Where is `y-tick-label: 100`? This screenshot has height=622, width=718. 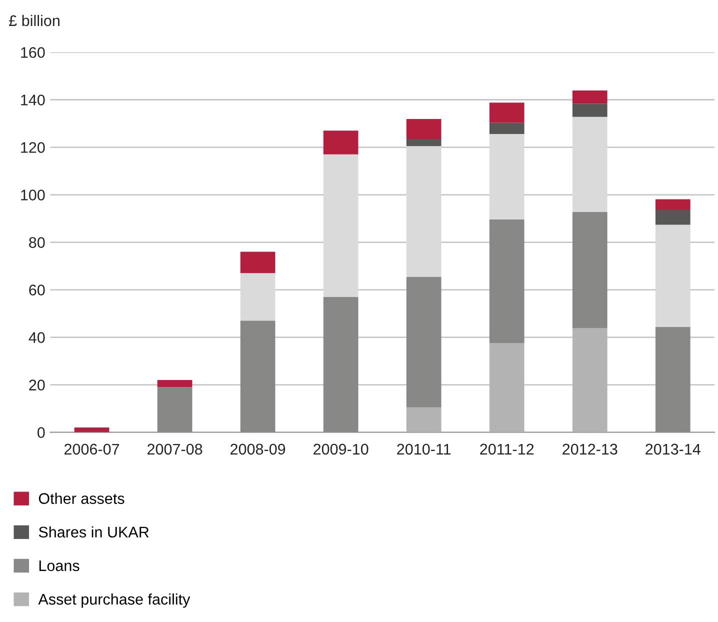
y-tick-label: 100 is located at coordinates (33, 195).